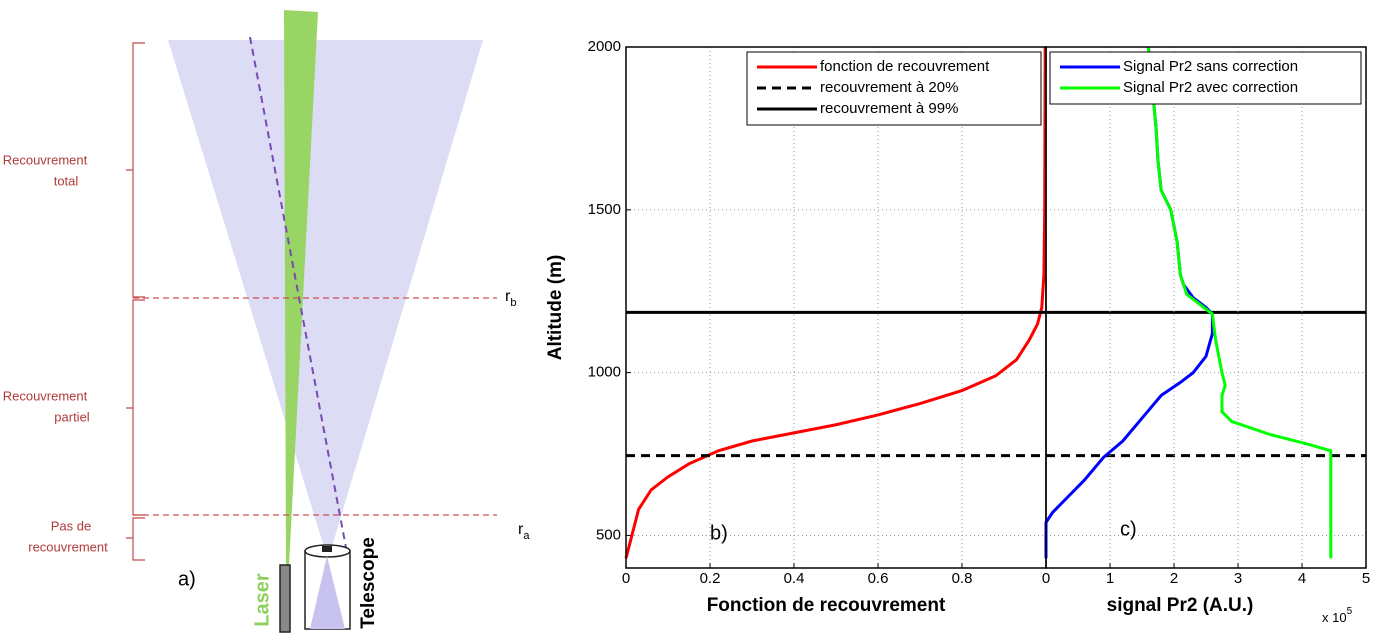  What do you see at coordinates (962, 578) in the screenshot?
I see `x-tick-label: 0.8` at bounding box center [962, 578].